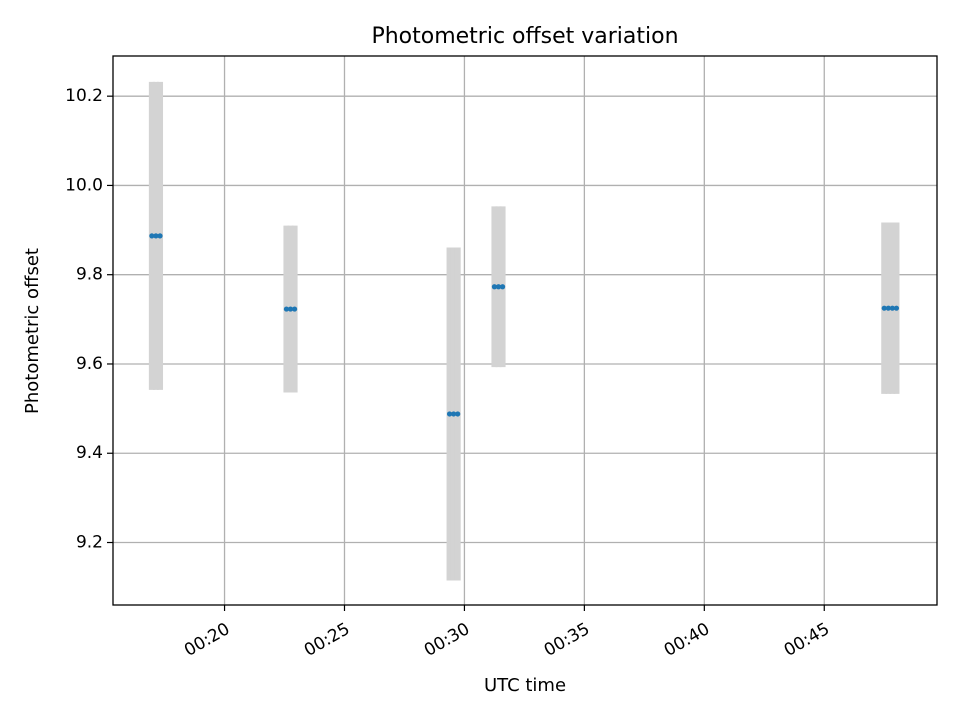  What do you see at coordinates (32, 331) in the screenshot?
I see `y-axis-label: Photometric offset` at bounding box center [32, 331].